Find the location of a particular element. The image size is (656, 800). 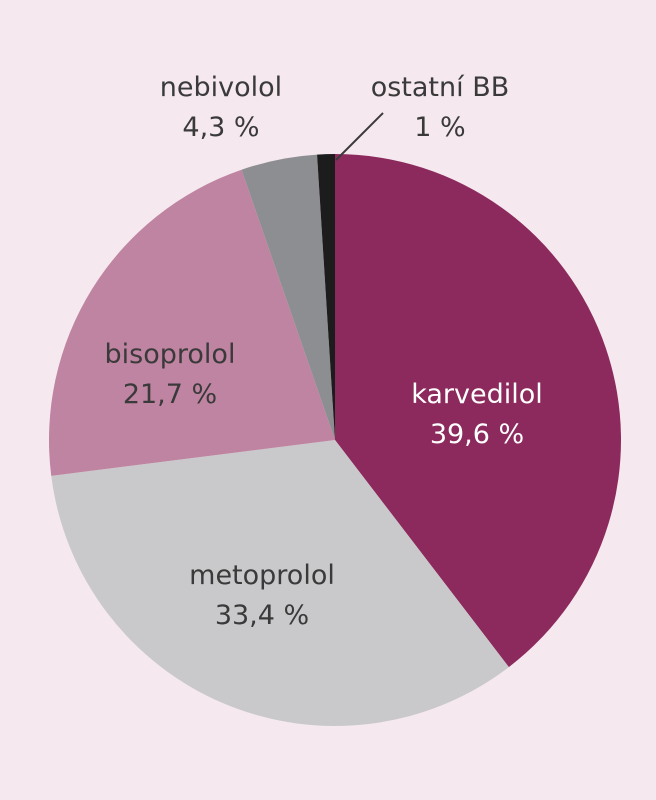

slice-label-value: 39,6 % is located at coordinates (477, 434).